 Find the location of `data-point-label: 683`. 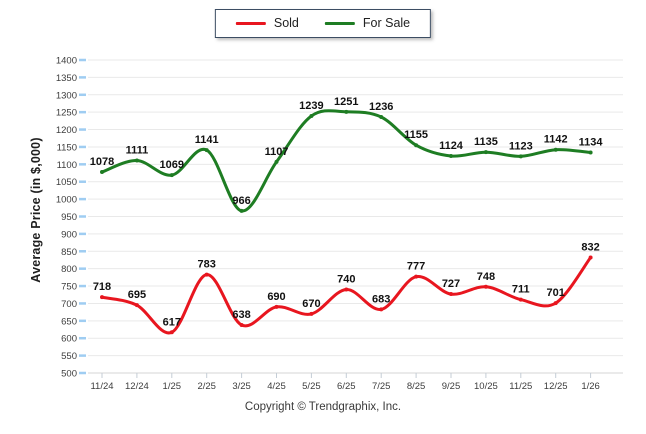

data-point-label: 683 is located at coordinates (381, 299).